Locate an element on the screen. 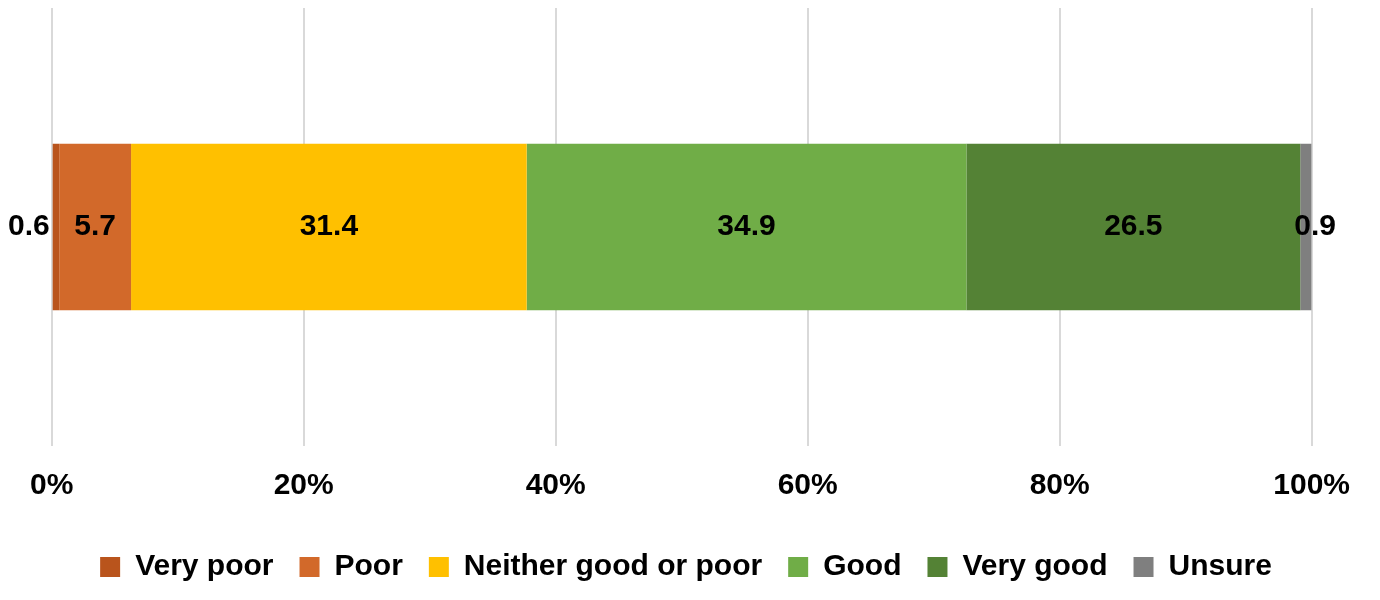 This screenshot has height=600, width=1380. legend-label: Very good is located at coordinates (1035, 565).